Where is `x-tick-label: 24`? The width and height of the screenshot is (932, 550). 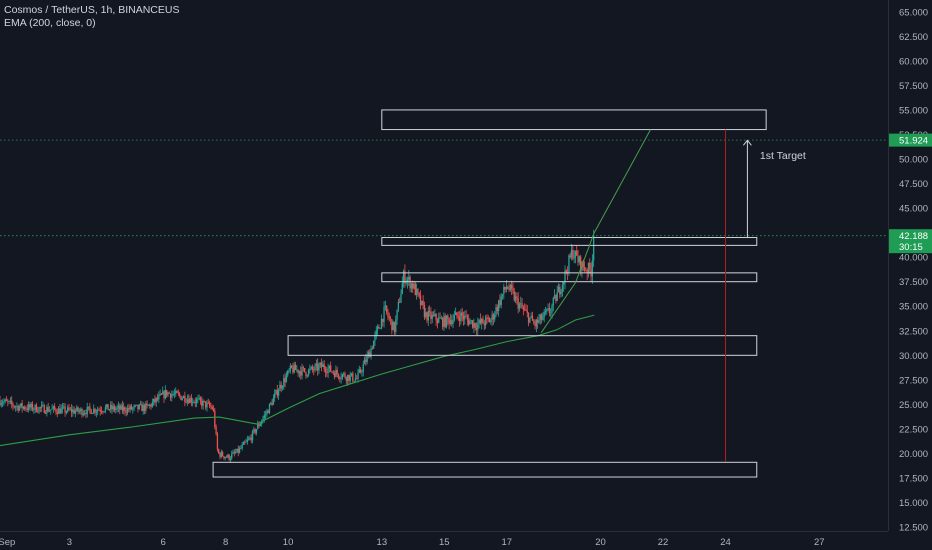 x-tick-label: 24 is located at coordinates (725, 542).